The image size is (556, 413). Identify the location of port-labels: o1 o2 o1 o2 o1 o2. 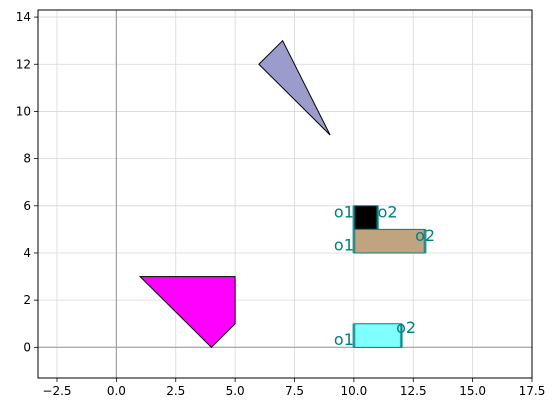
(384, 276).